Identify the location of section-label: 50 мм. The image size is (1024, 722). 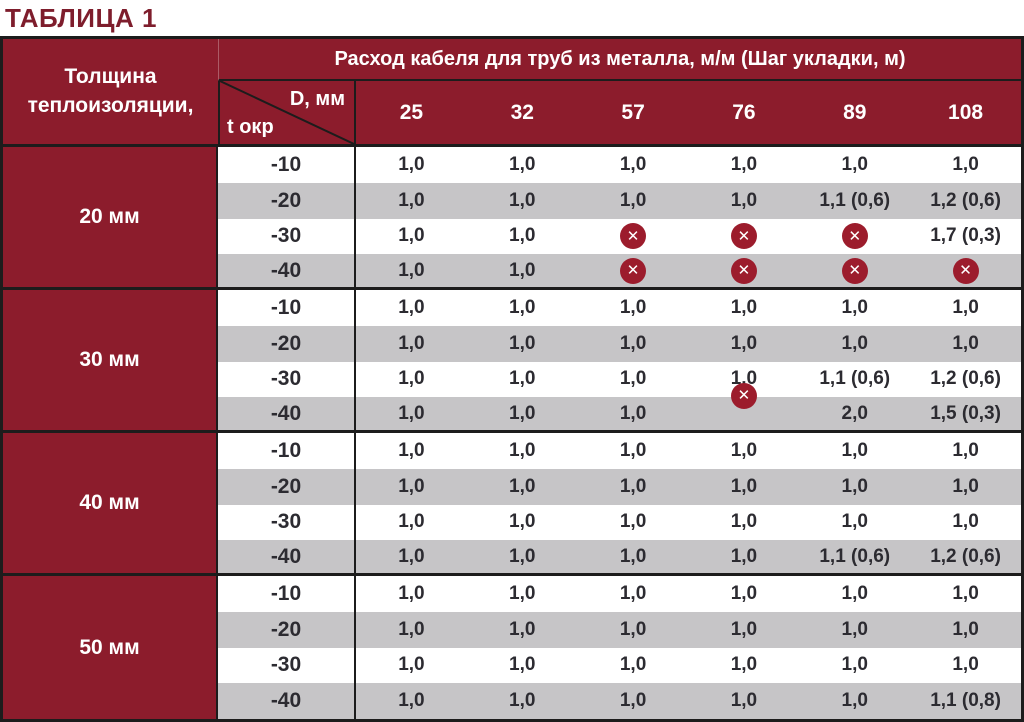
(110, 647).